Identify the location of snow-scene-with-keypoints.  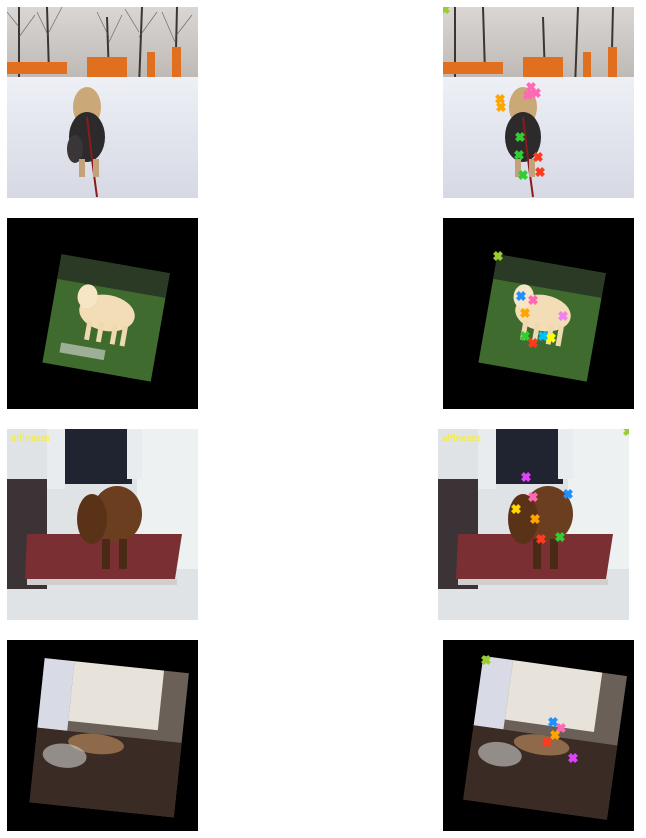
(538, 102).